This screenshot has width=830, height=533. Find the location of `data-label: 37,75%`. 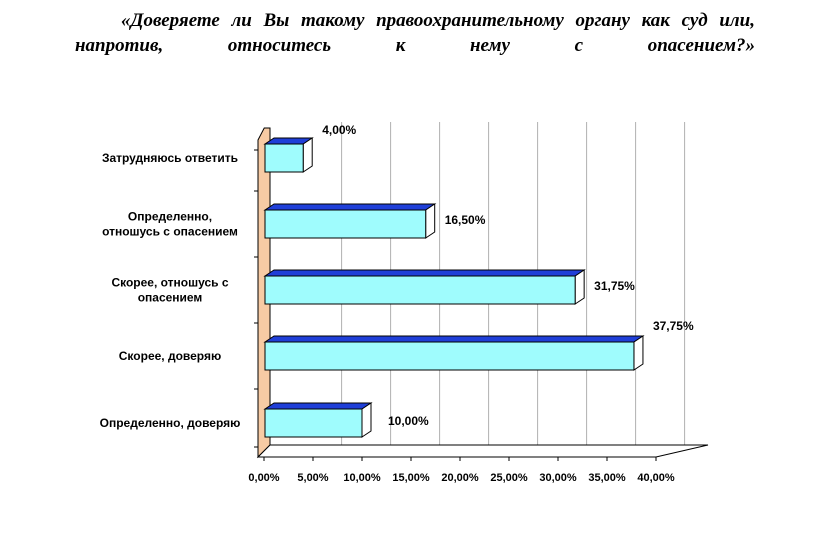

data-label: 37,75% is located at coordinates (673, 326).